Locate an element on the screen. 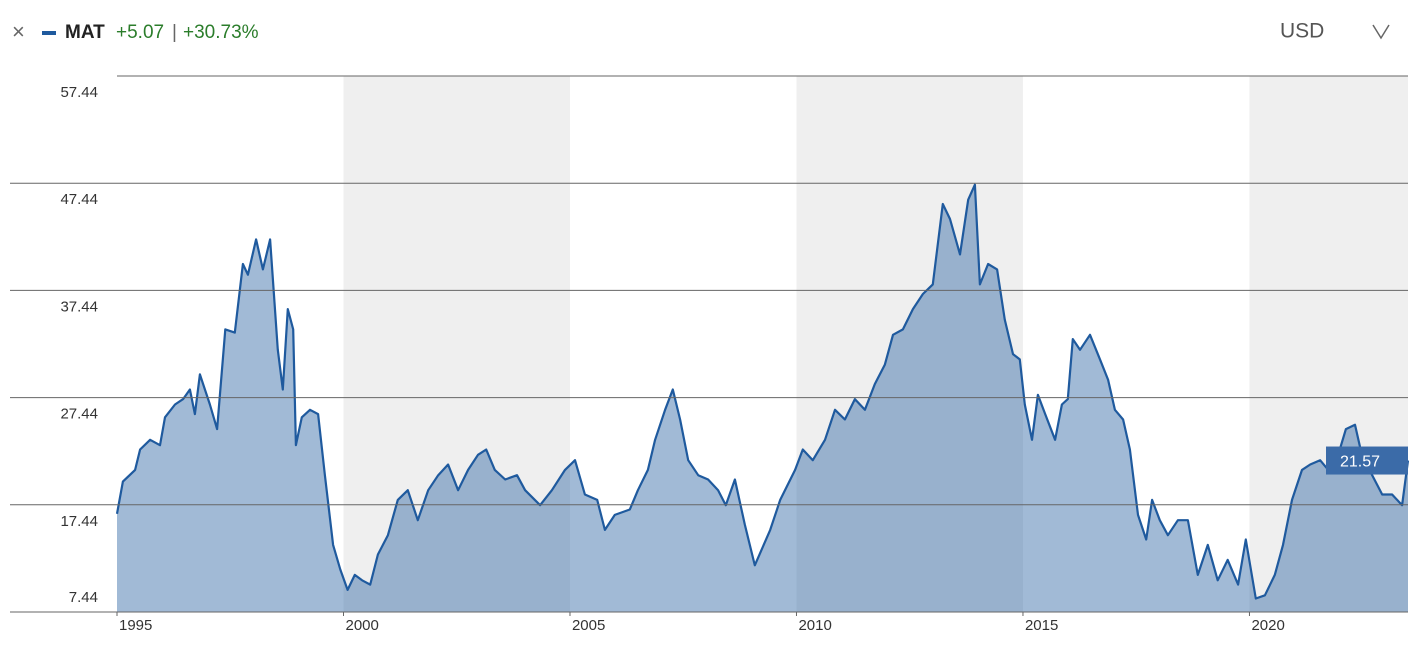 The height and width of the screenshot is (654, 1415). change: +5.07 is located at coordinates (140, 32).